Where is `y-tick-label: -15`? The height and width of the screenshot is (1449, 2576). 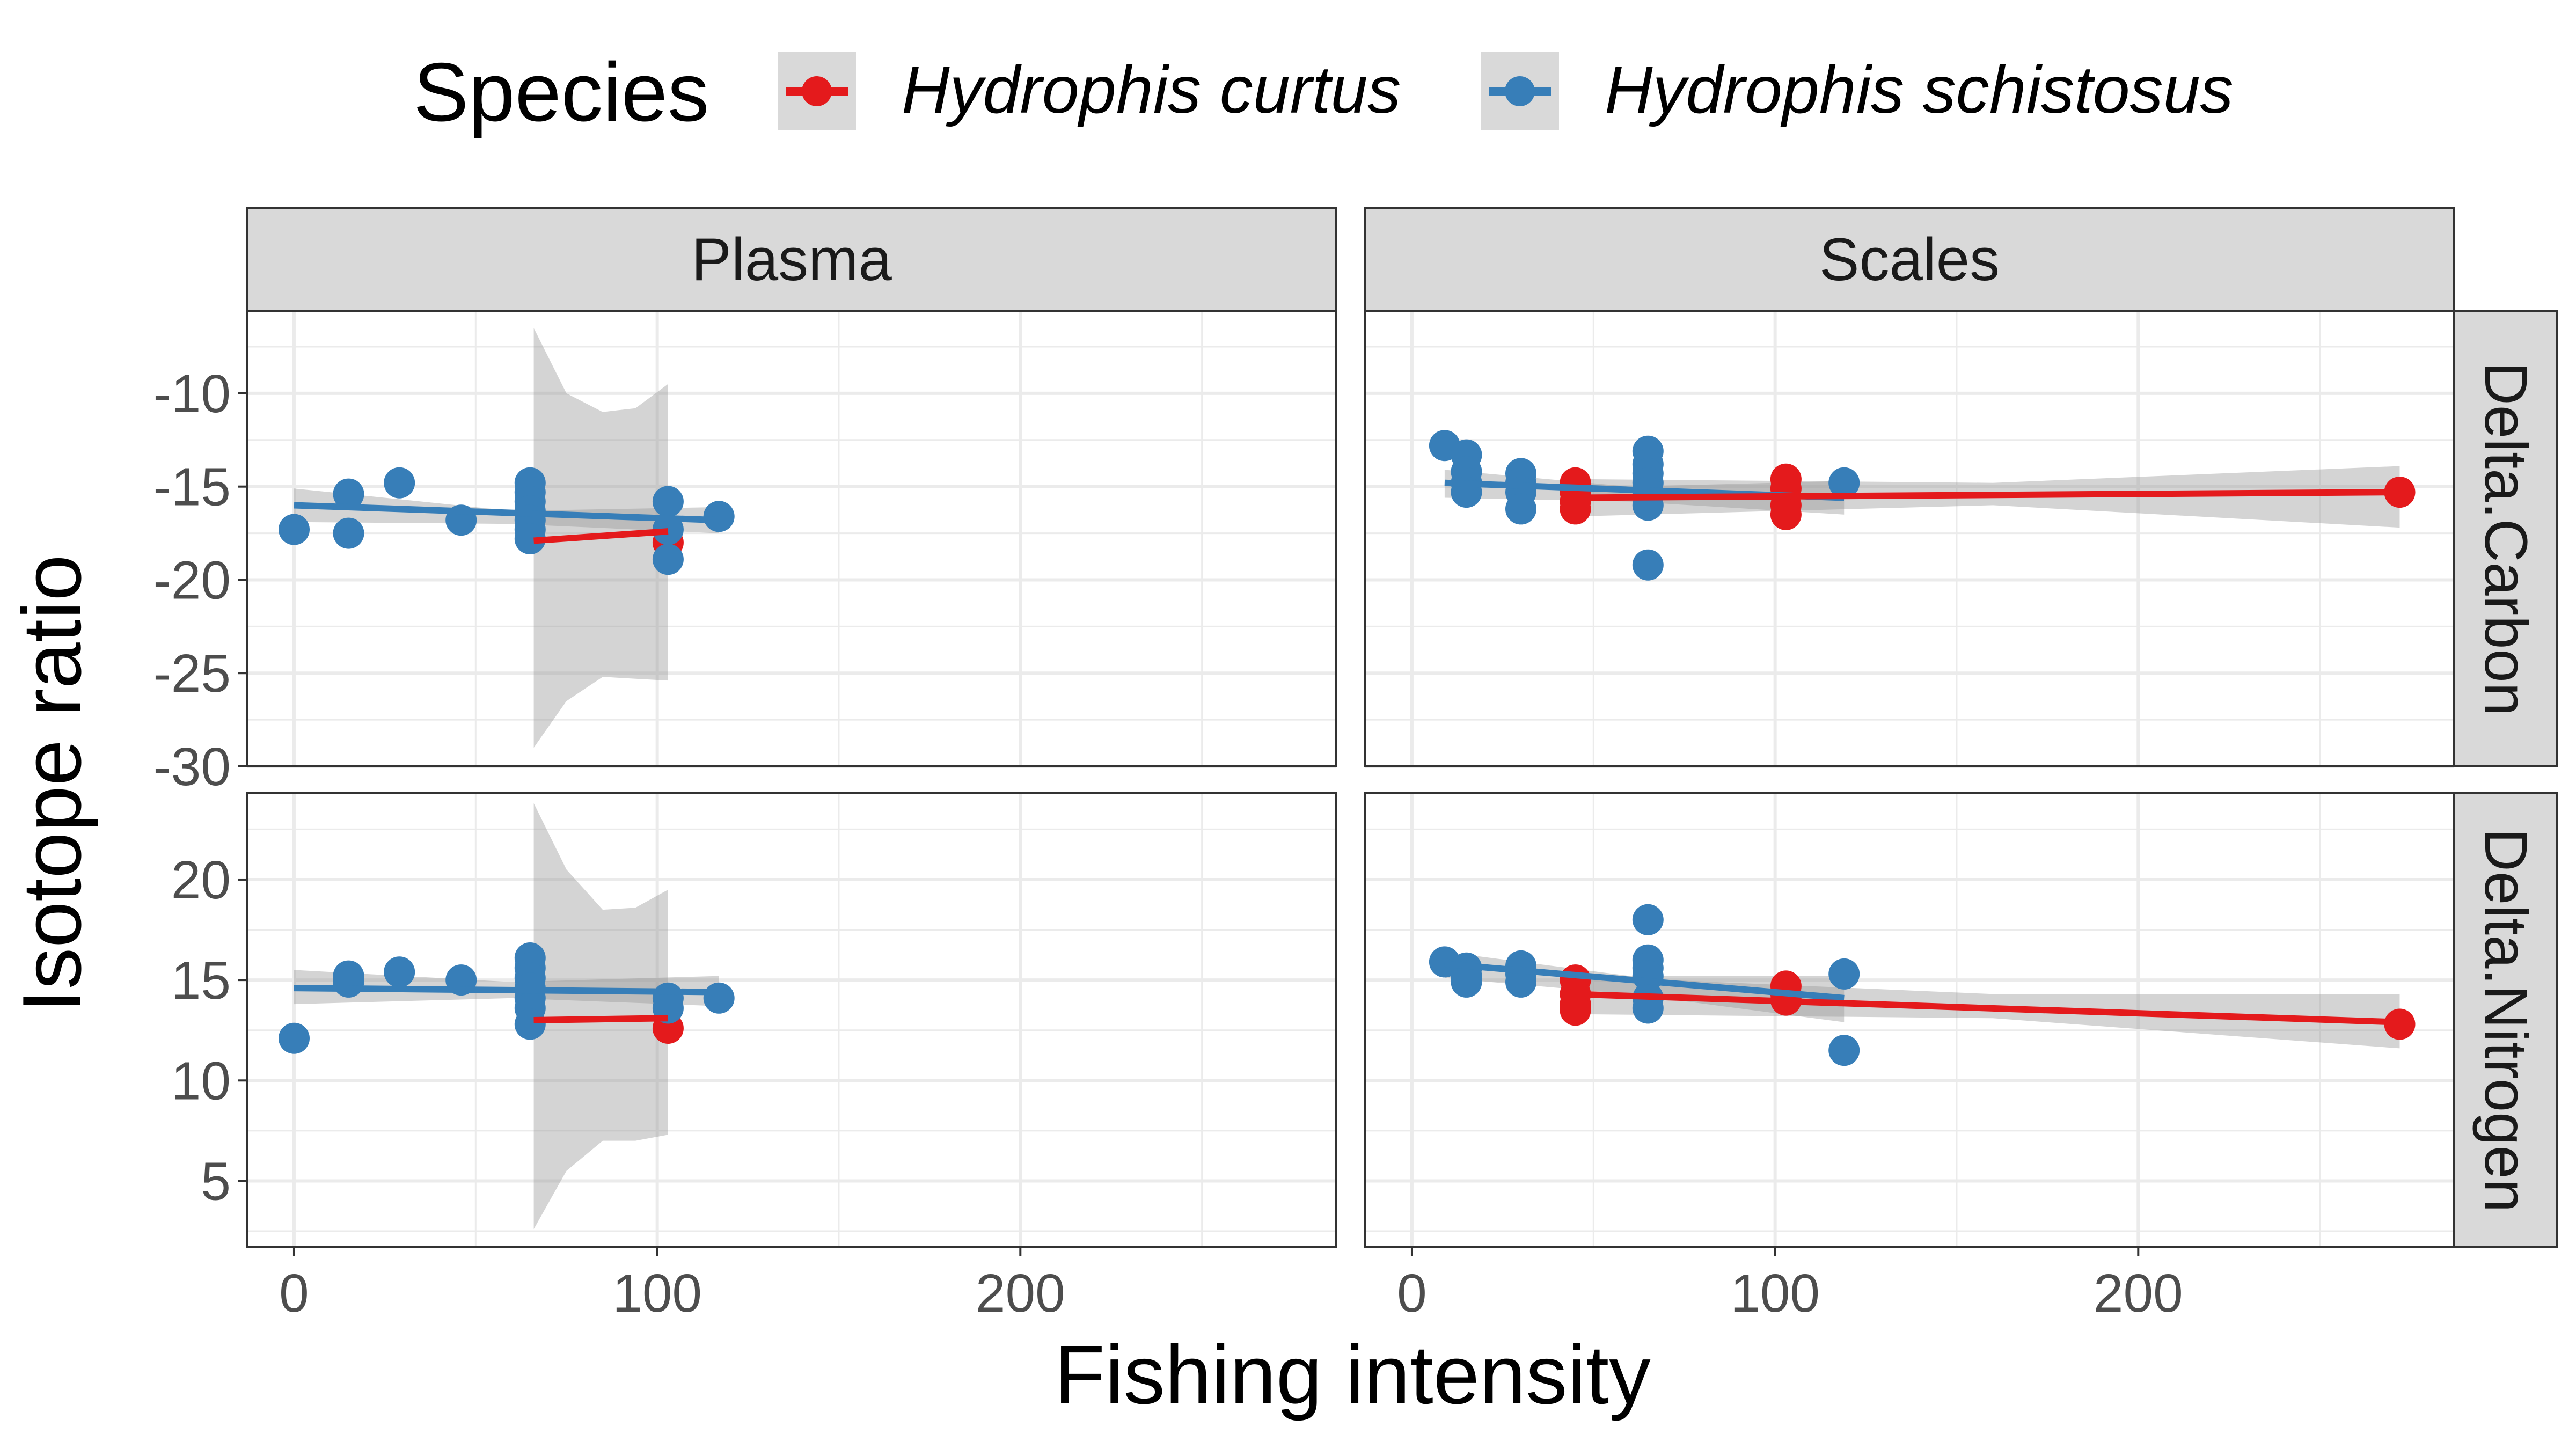
y-tick-label: -15 is located at coordinates (192, 487).